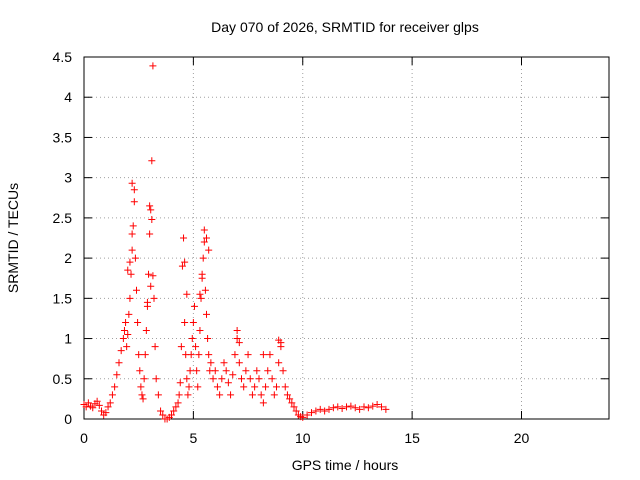 The width and height of the screenshot is (640, 480). I want to click on y-tick-label: 4.5, so click(63, 57).